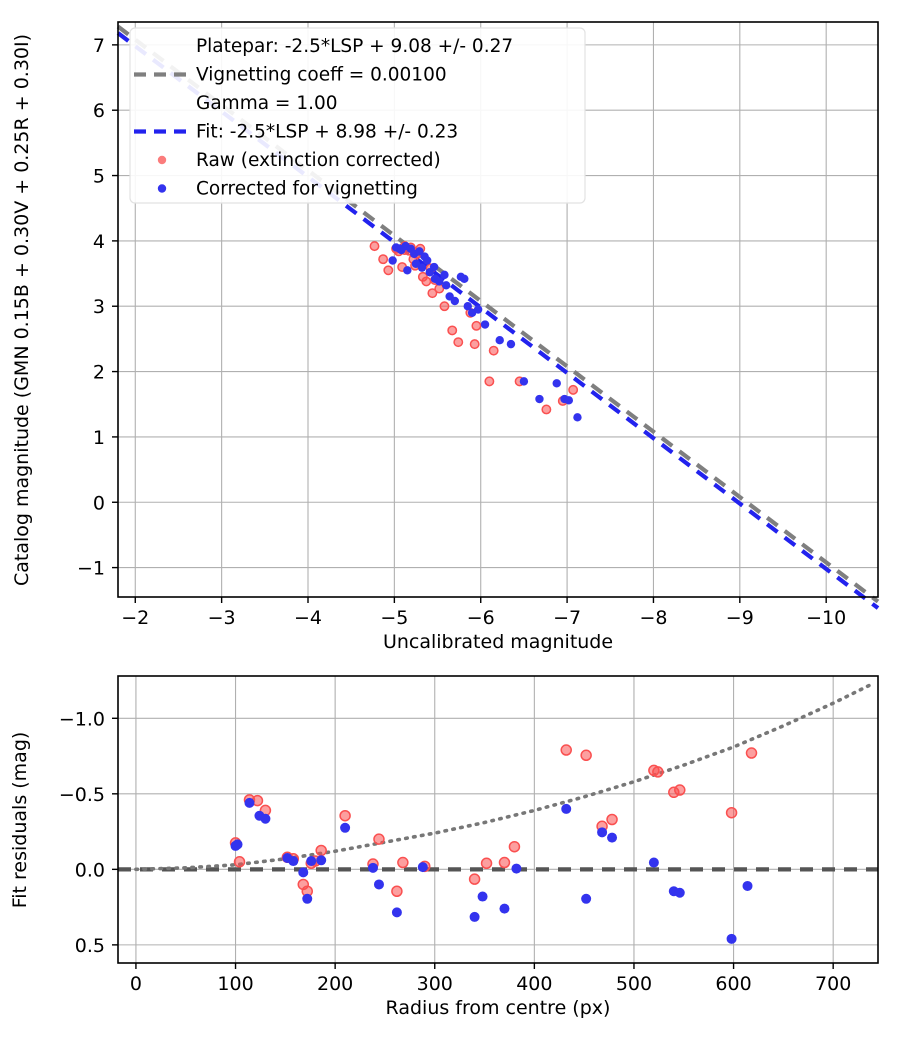  Describe the element at coordinates (327, 132) in the screenshot. I see `legend-entry-label: Fit: -2.5*LSP + 8.98 +/- 0.23` at that location.